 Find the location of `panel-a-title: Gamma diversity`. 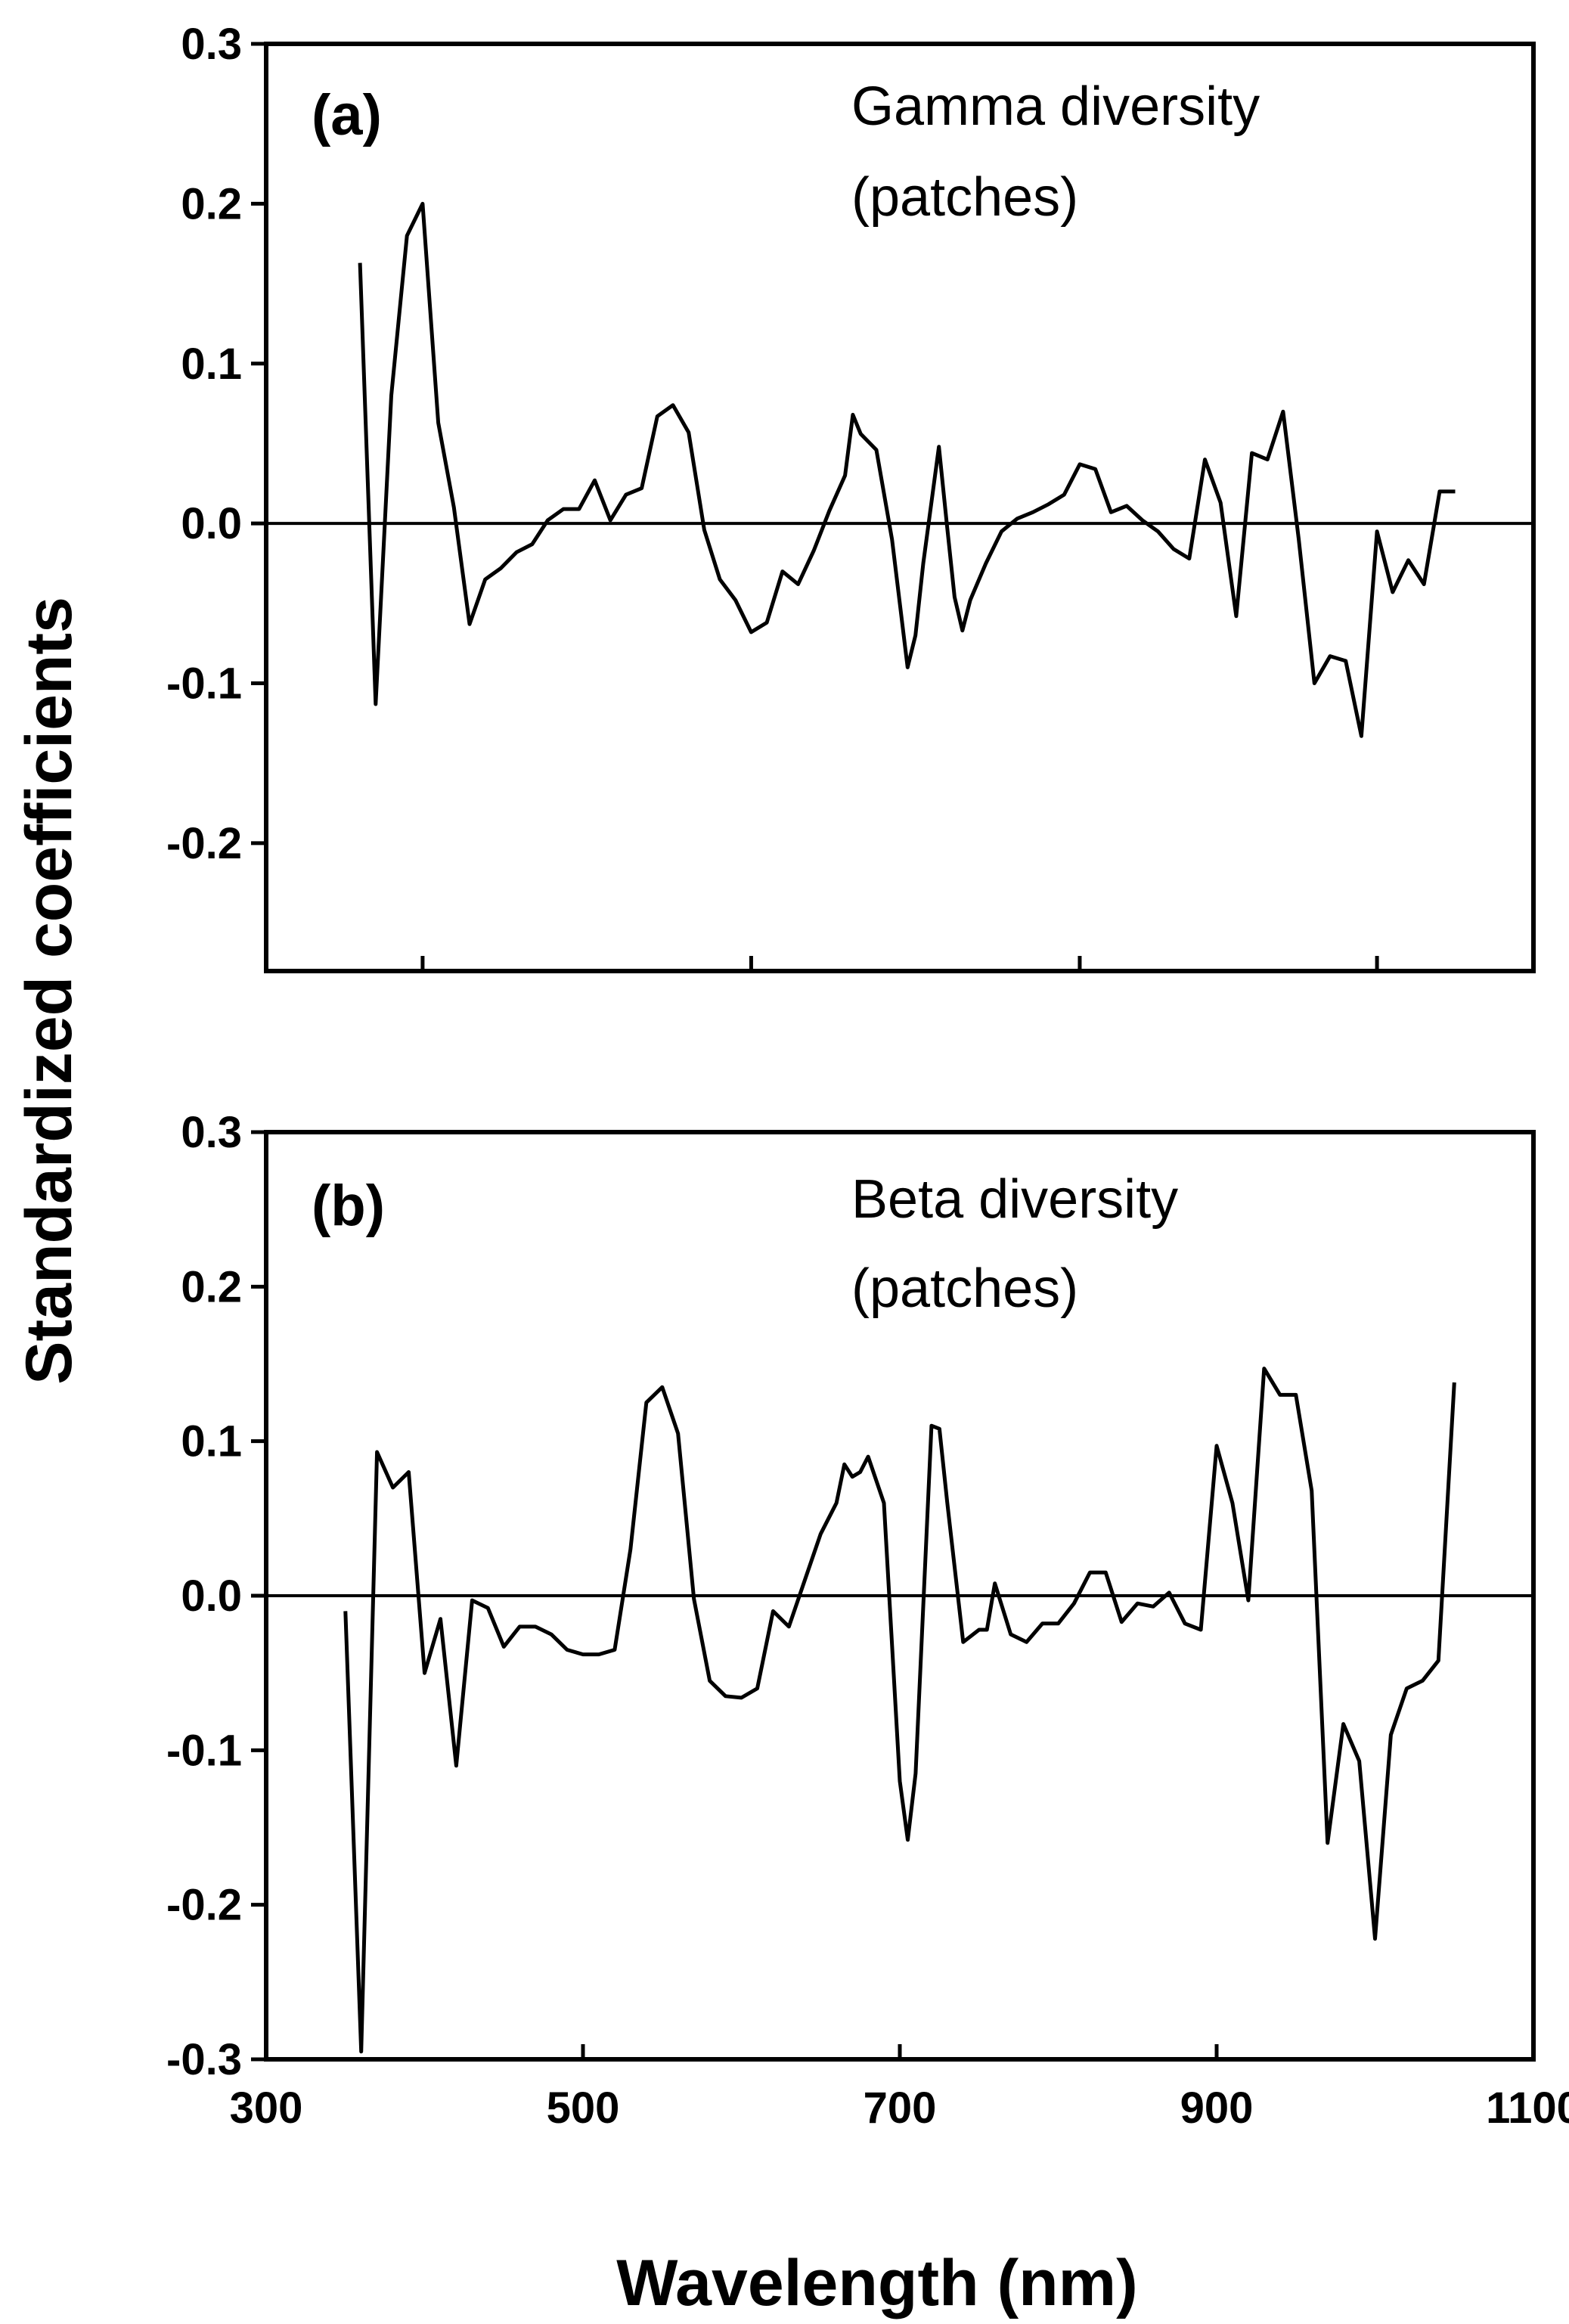

panel-a-title: Gamma diversity is located at coordinates (1055, 106).